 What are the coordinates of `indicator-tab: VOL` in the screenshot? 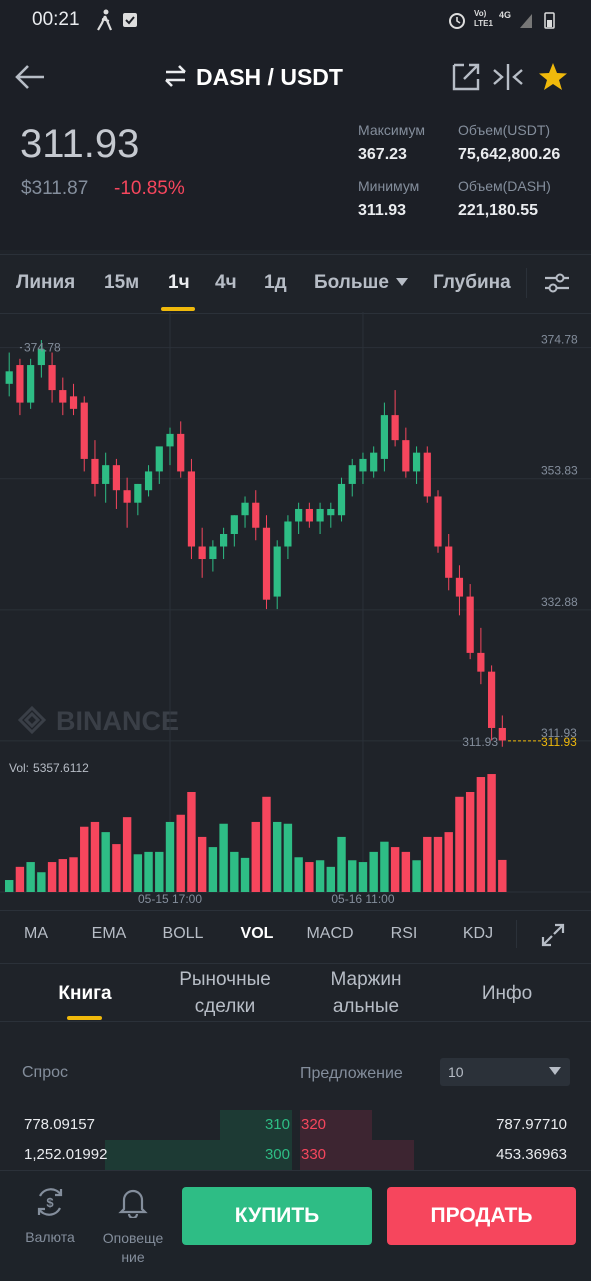 It's located at (257, 933).